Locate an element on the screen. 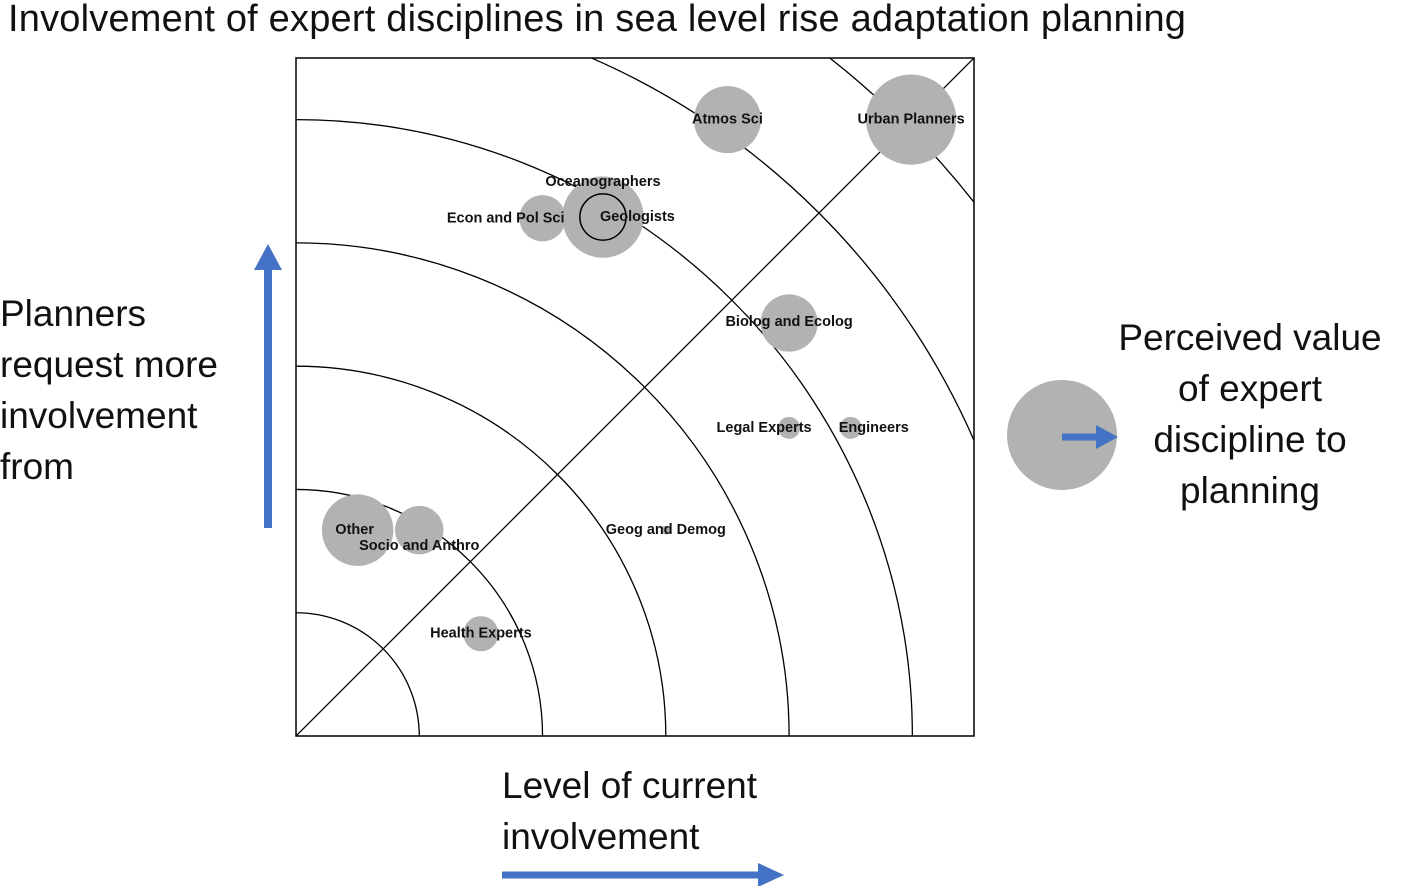  label-geog-and-demog: Geog and Demog is located at coordinates (666, 530).